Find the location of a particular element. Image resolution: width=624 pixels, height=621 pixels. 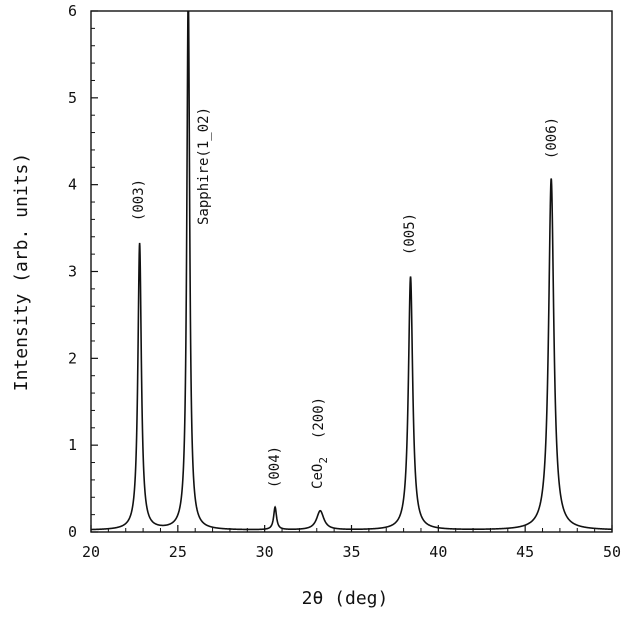

y-tick-labels: 0 1 2 3 4 5 6 is located at coordinates (72, 271).